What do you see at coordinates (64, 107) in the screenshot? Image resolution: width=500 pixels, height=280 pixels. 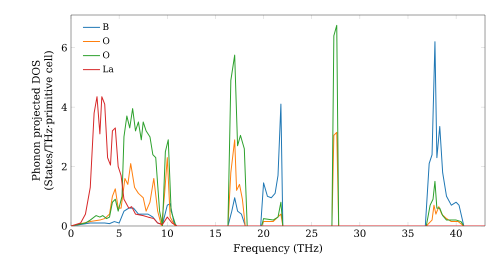 I see `y-tick-label: 4` at bounding box center [64, 107].